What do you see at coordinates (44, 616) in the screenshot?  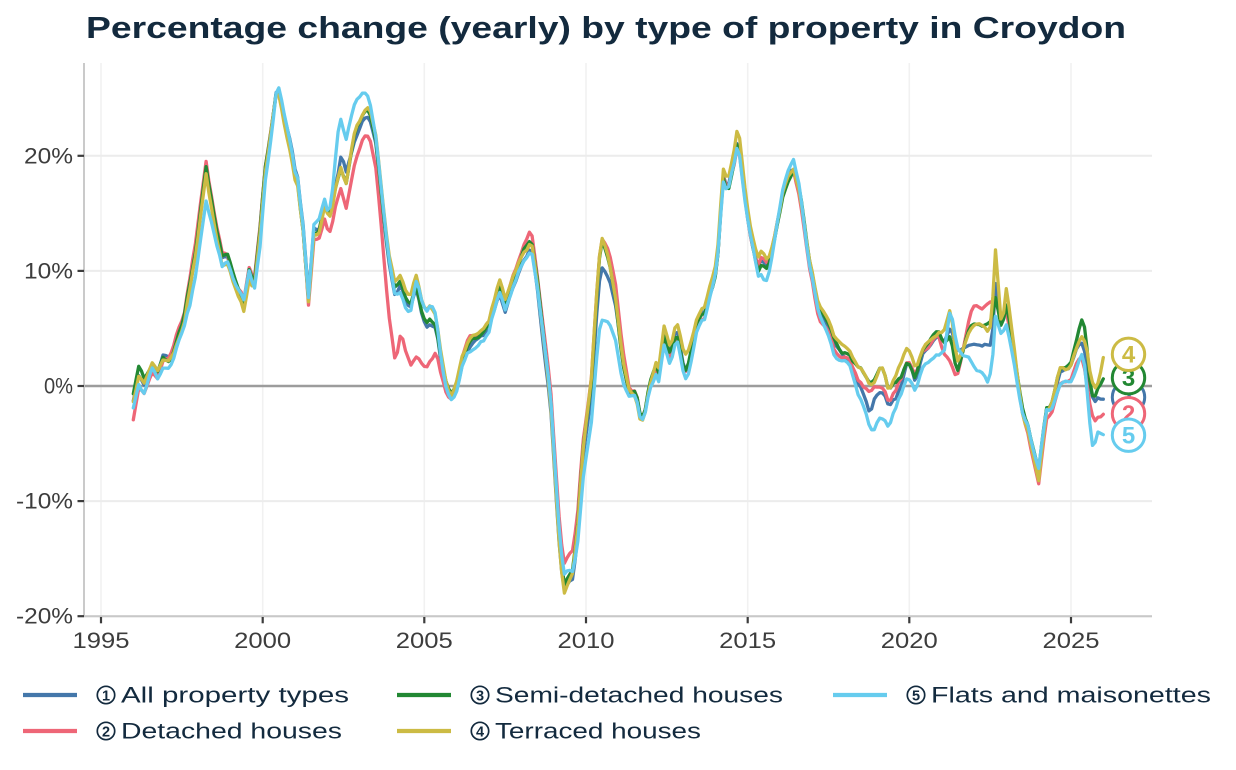 I see `svg-text: -20%` at bounding box center [44, 616].